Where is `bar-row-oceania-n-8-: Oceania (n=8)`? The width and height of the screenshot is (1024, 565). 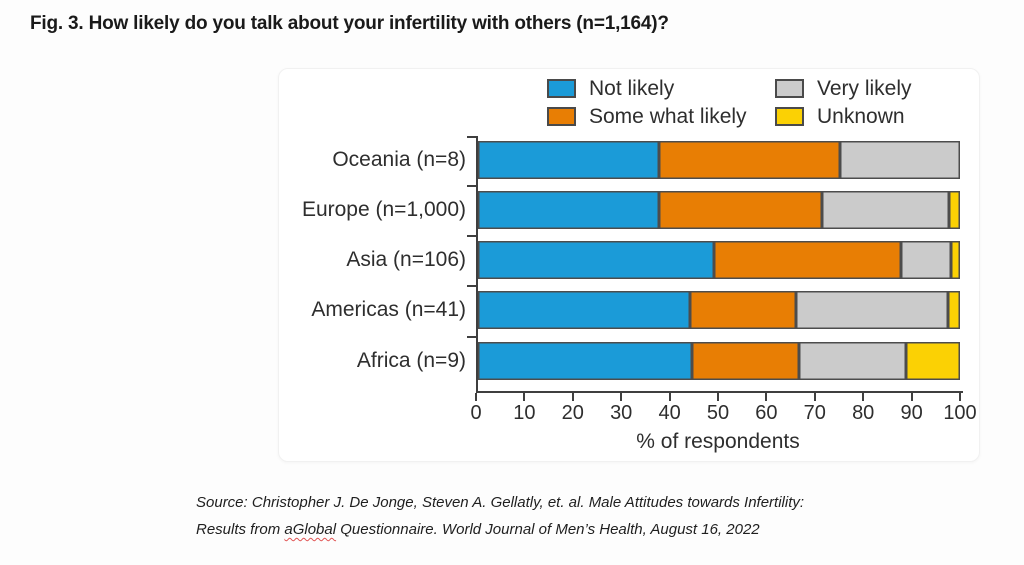
bar-row-oceania-n-8-: Oceania (n=8) is located at coordinates (646, 160).